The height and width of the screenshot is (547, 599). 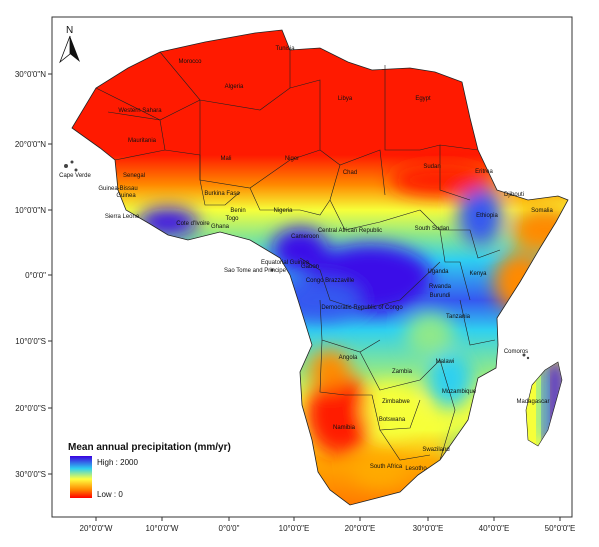 I want to click on country-label-cameroon: Cameroon, so click(x=305, y=237).